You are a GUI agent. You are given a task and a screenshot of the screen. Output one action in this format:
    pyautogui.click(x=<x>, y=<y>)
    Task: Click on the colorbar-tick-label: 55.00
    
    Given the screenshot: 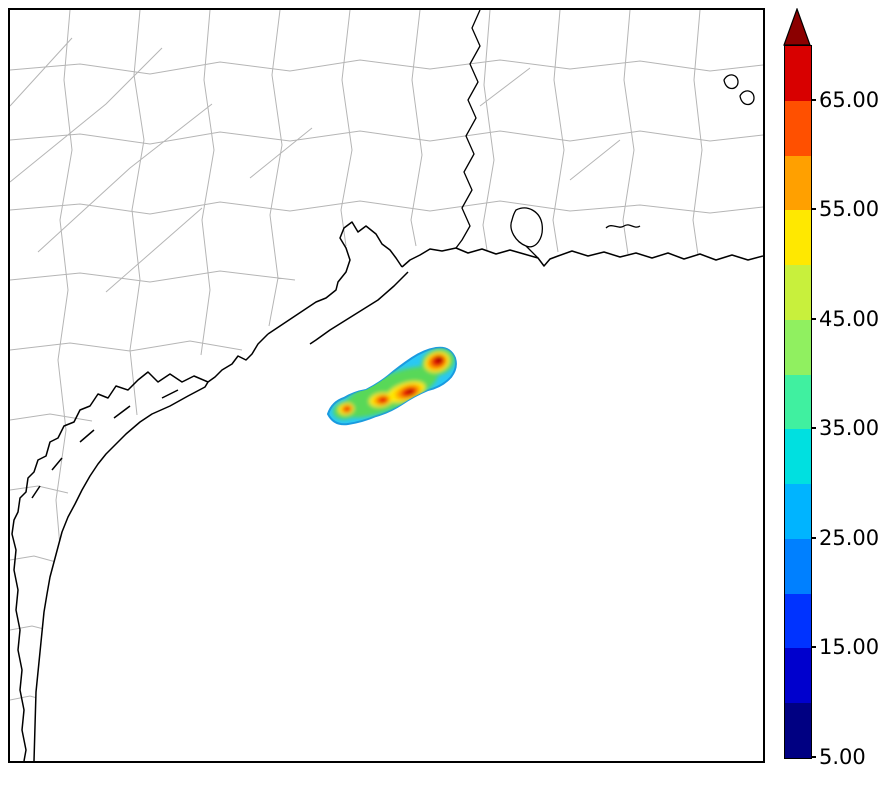 What is the action you would take?
    pyautogui.click(x=849, y=209)
    